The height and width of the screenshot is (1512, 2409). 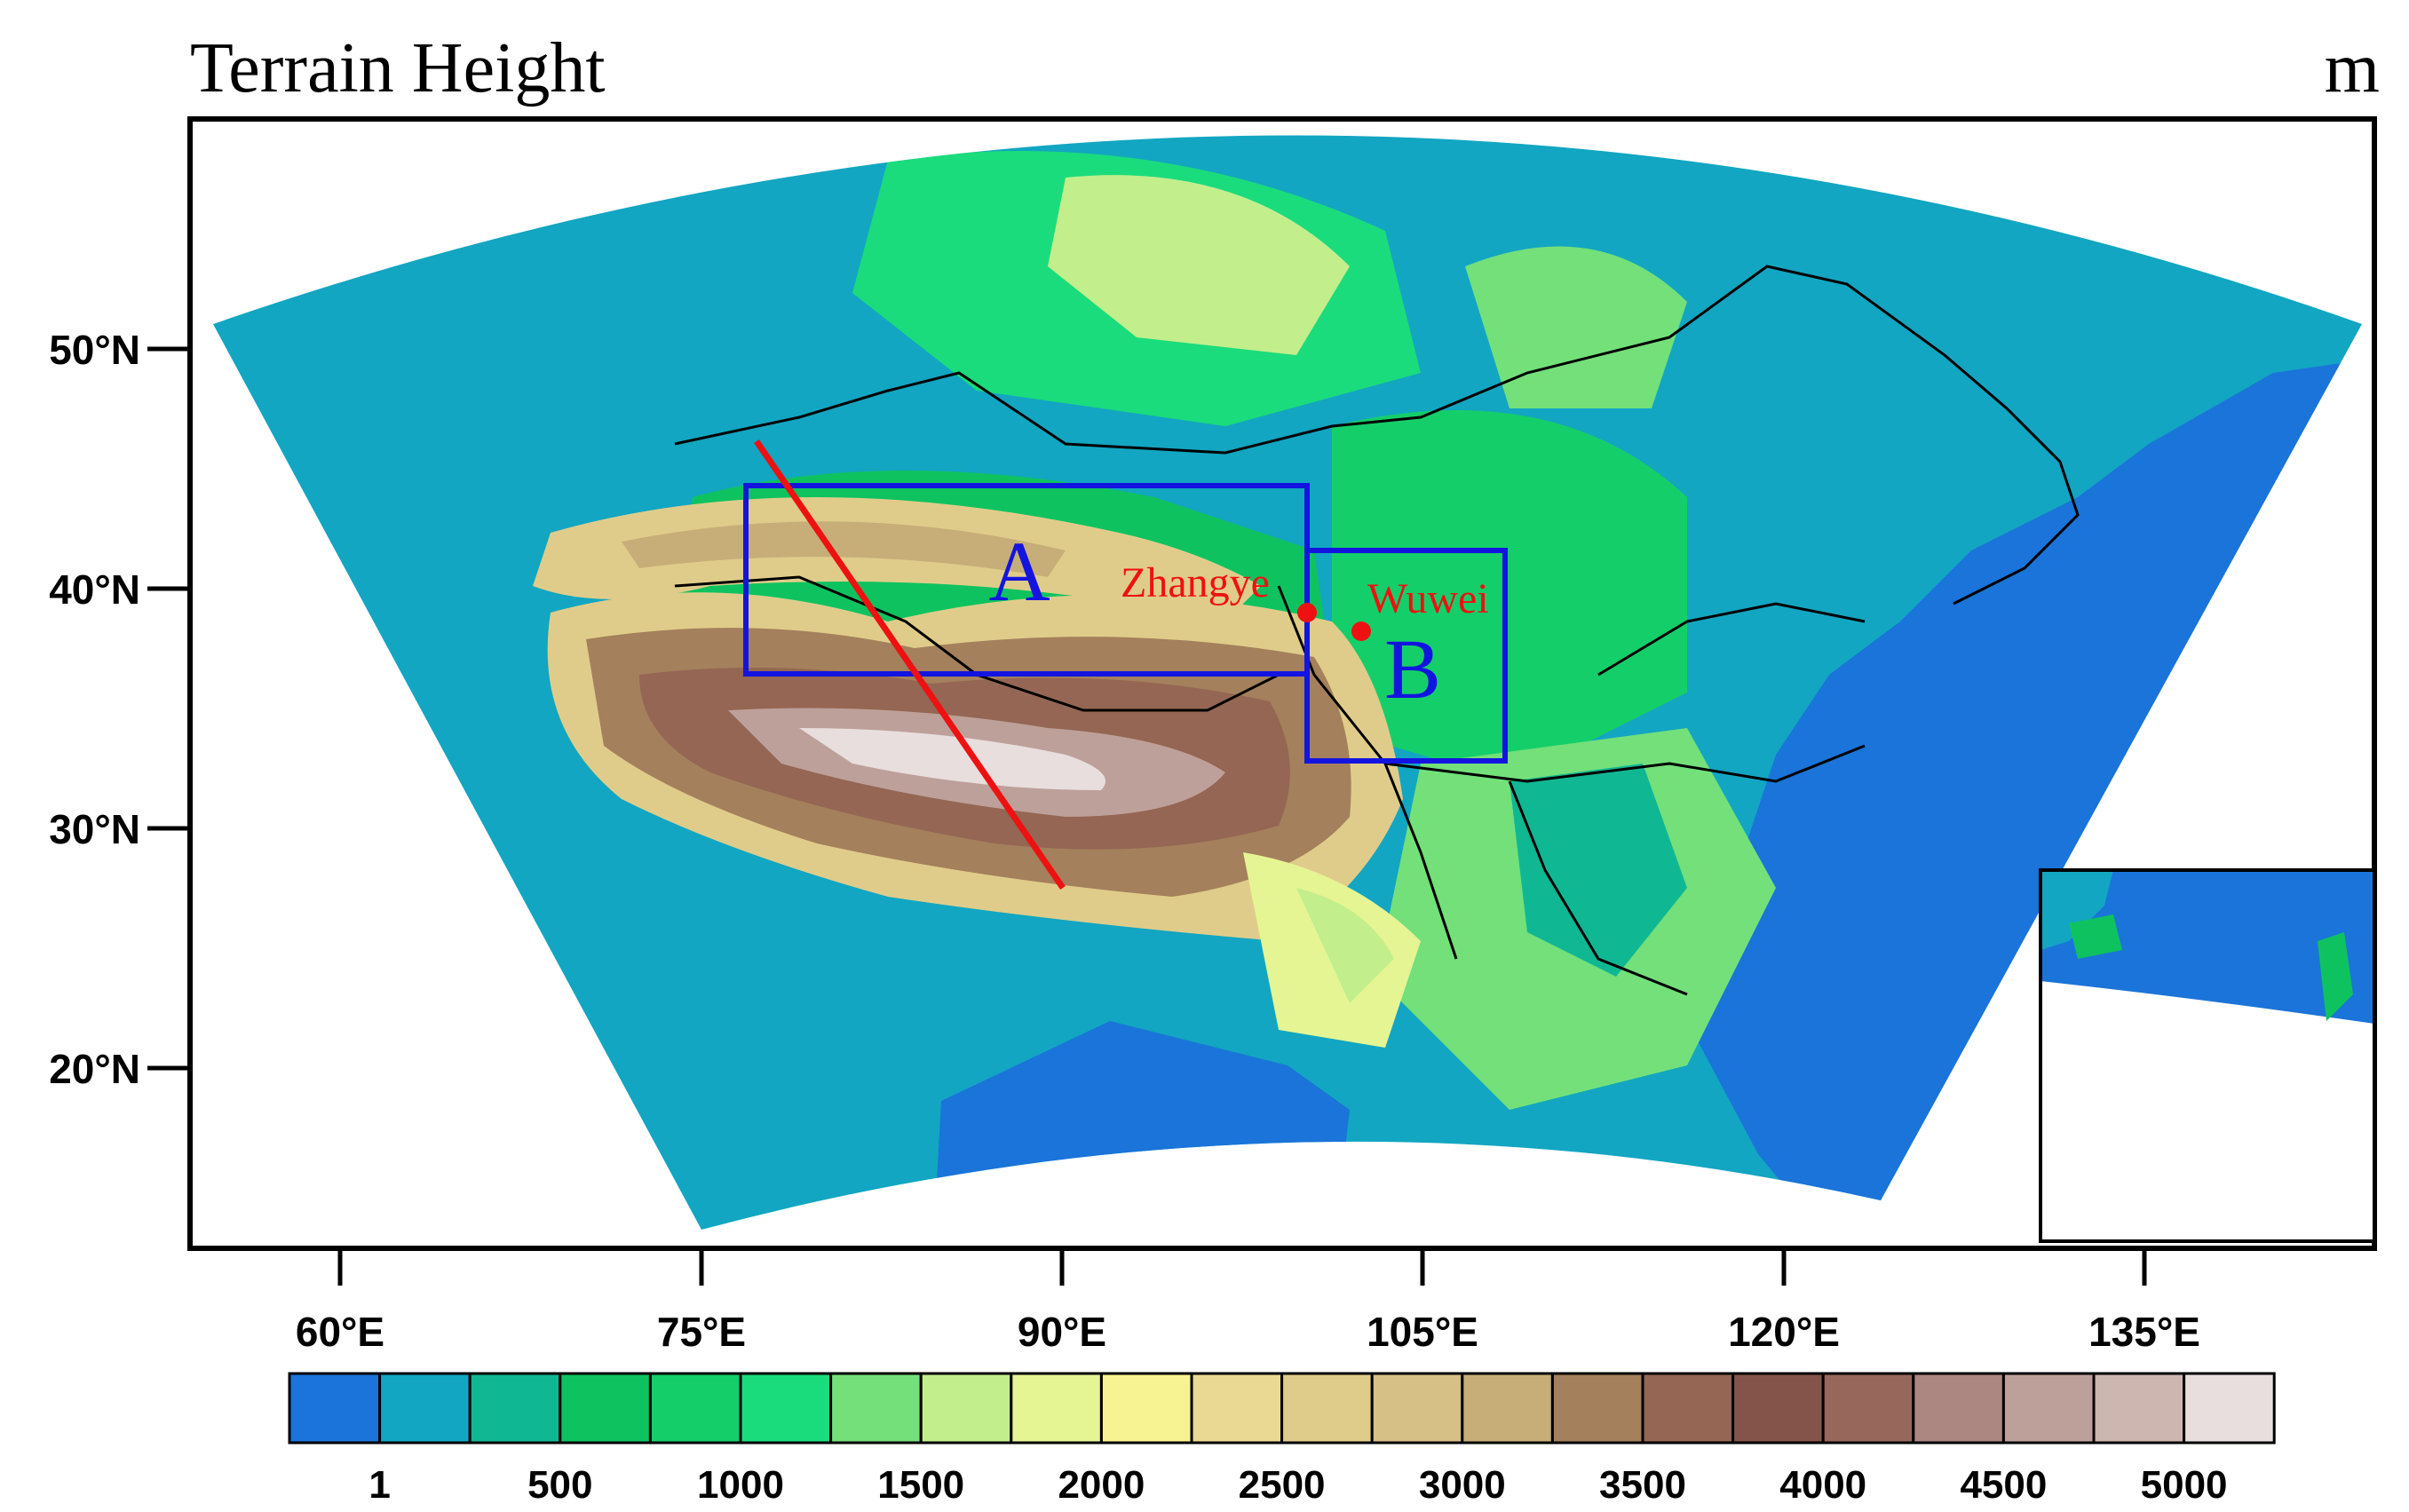 I want to click on wuwei-marker, so click(x=1361, y=631).